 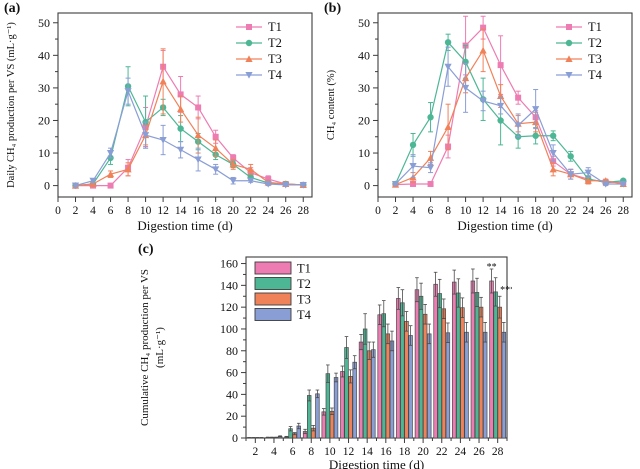 I want to click on svg-text: (mL·g⁻¹), so click(x=160, y=347).